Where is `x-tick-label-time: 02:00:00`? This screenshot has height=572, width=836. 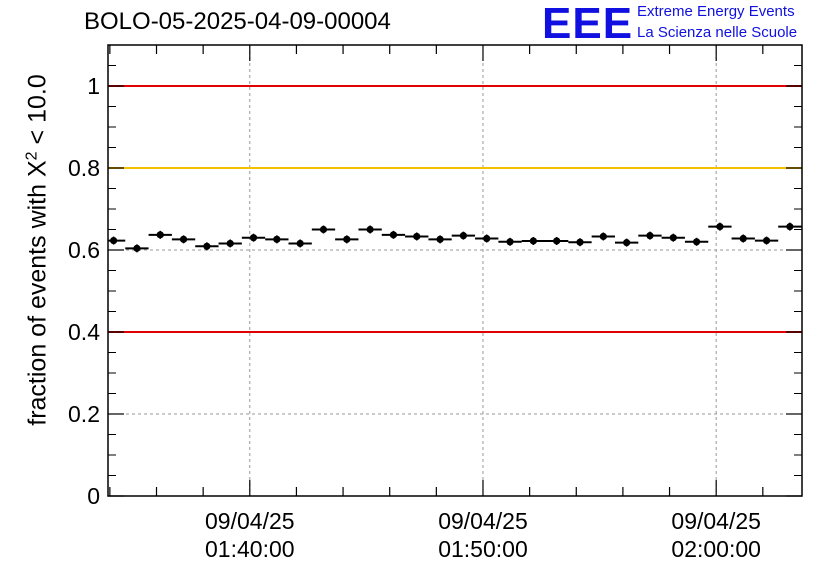
x-tick-label-time: 02:00:00 is located at coordinates (716, 549).